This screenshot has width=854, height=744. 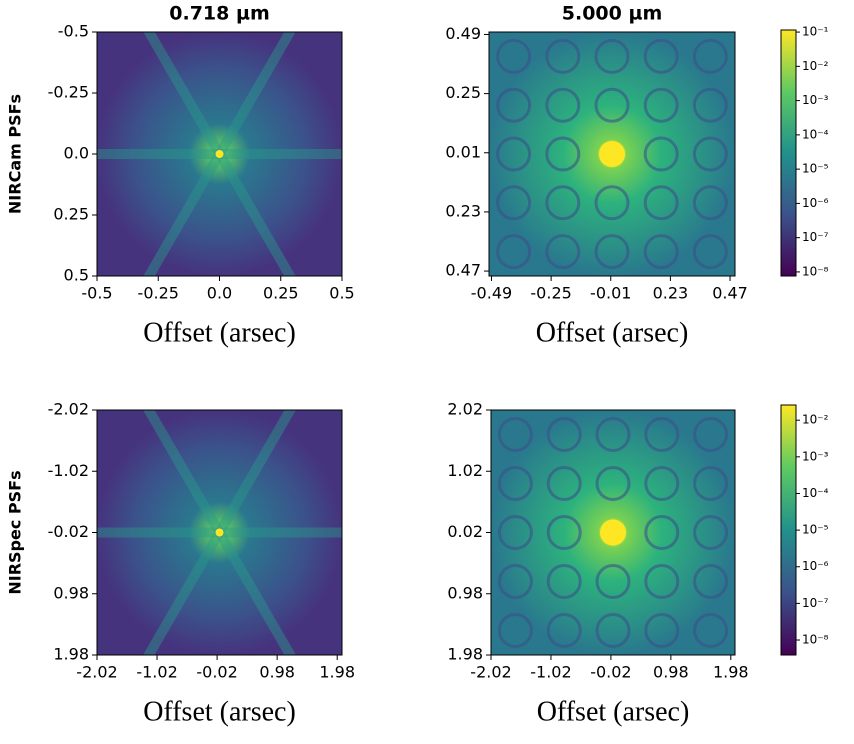 What do you see at coordinates (219, 14) in the screenshot?
I see `panel-title: 0.718 µm` at bounding box center [219, 14].